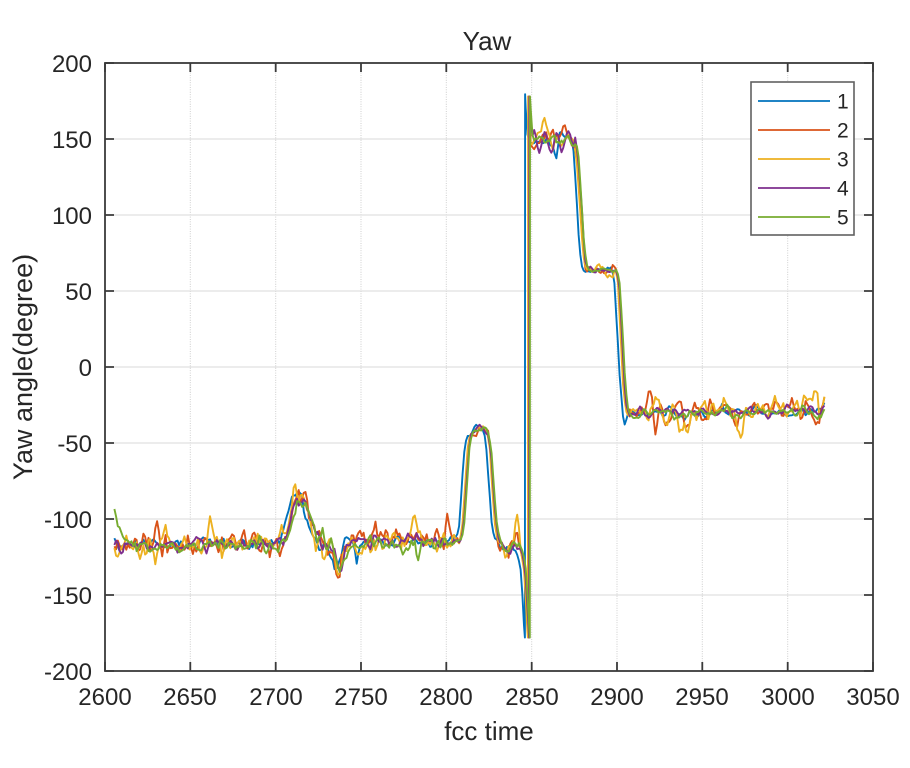 This screenshot has width=910, height=768. What do you see at coordinates (843, 131) in the screenshot?
I see `svg-text: 2` at bounding box center [843, 131].